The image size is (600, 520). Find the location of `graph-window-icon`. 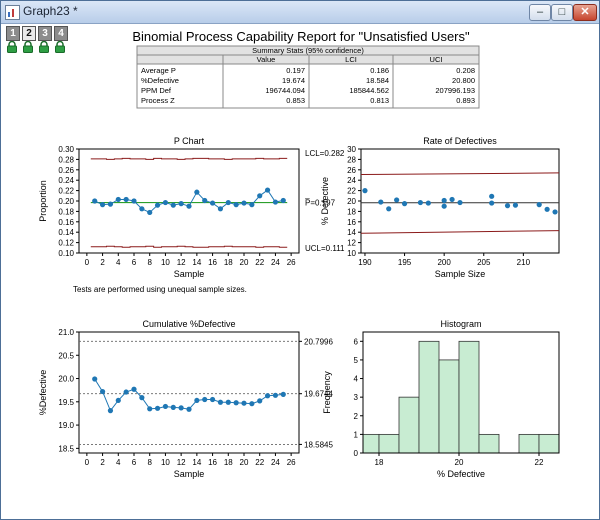

graph-window-icon is located at coordinates (12, 12).